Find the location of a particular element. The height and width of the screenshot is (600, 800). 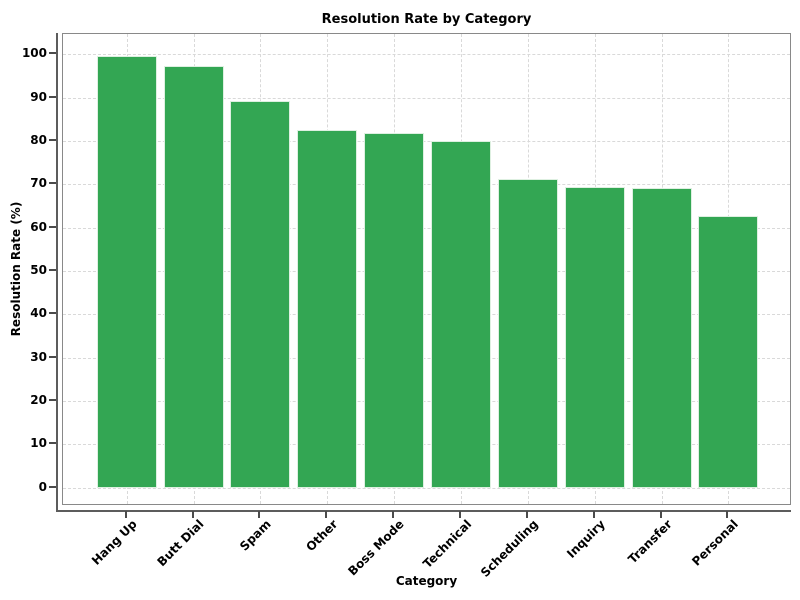

y-tick-label: 10 is located at coordinates (38, 443).